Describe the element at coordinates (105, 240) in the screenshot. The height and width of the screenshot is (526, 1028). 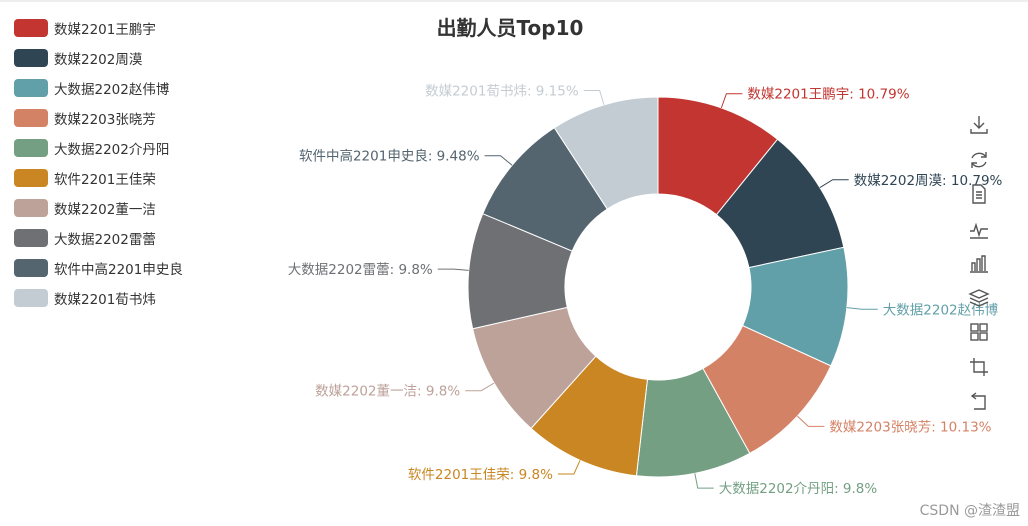
I see `legend-label: 大数据2202雷蕾` at that location.